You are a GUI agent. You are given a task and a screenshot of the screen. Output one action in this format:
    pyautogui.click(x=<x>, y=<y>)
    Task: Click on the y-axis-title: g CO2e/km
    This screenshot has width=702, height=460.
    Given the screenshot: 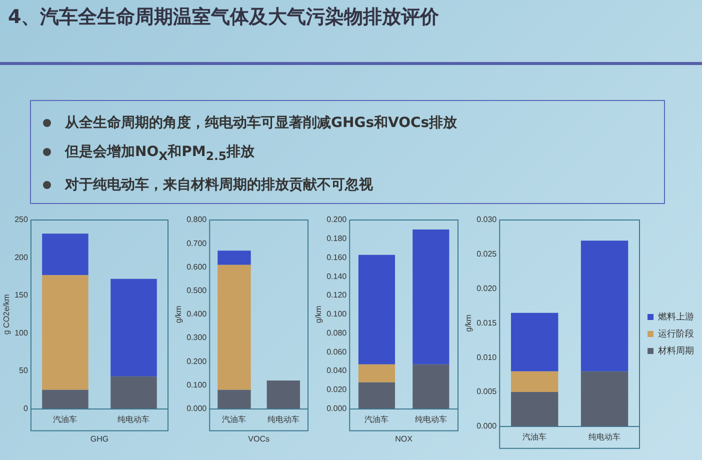 What is the action you would take?
    pyautogui.click(x=7, y=314)
    